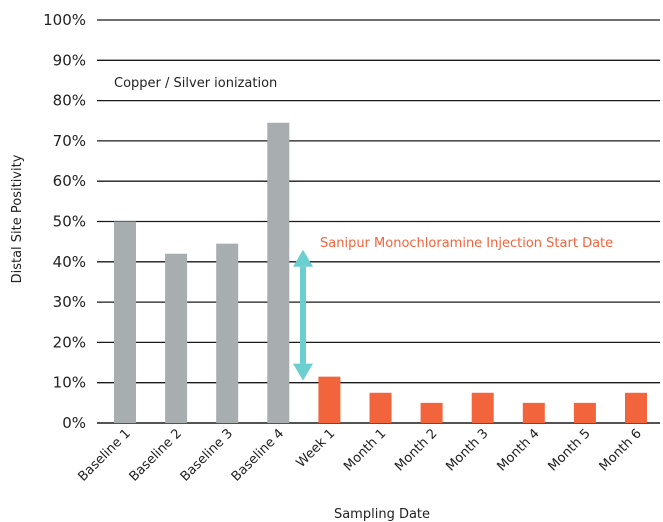  I want to click on x-axis-title: Sampling Date, so click(382, 514).